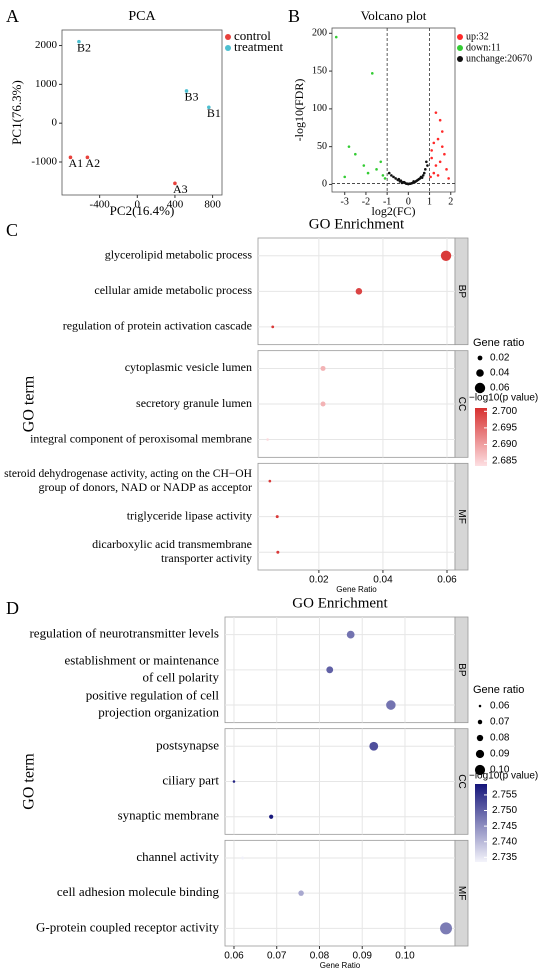 The height and width of the screenshot is (978, 550). I want to click on y-tick-label: 2000, so click(46, 45).